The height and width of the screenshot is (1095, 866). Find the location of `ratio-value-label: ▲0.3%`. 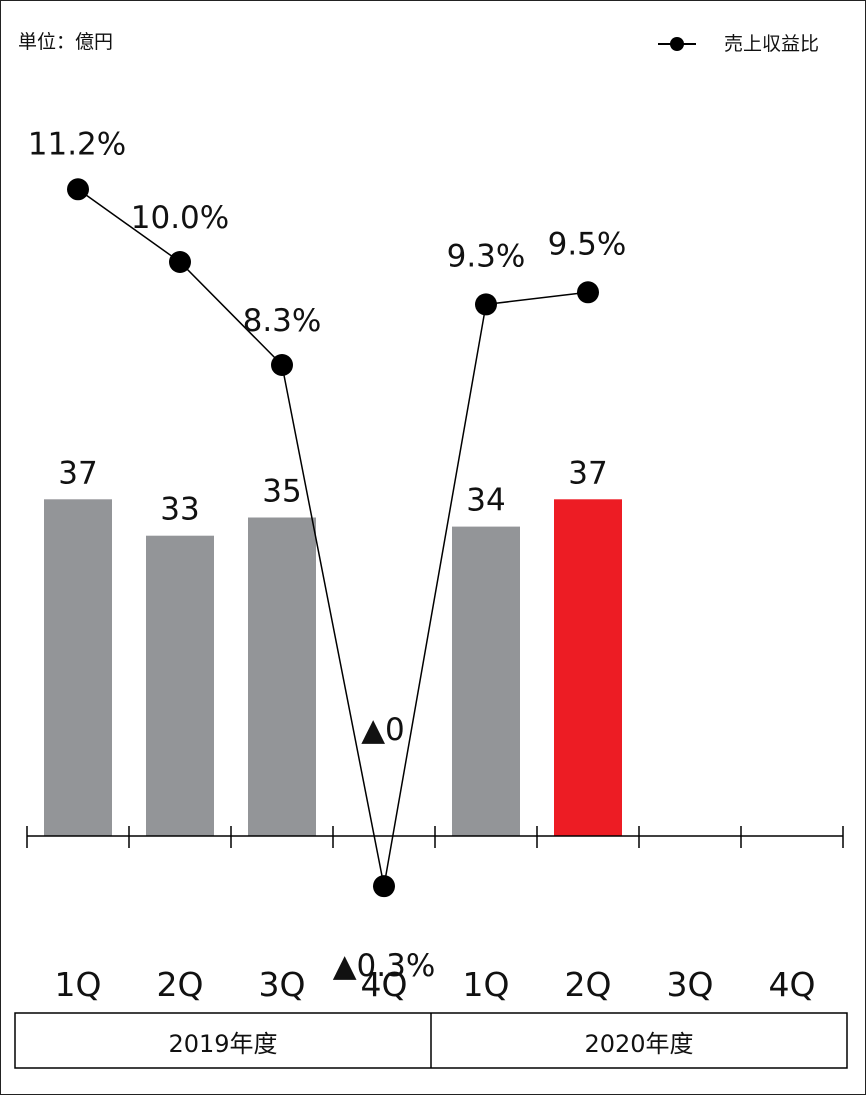

ratio-value-label: ▲0.3% is located at coordinates (384, 966).